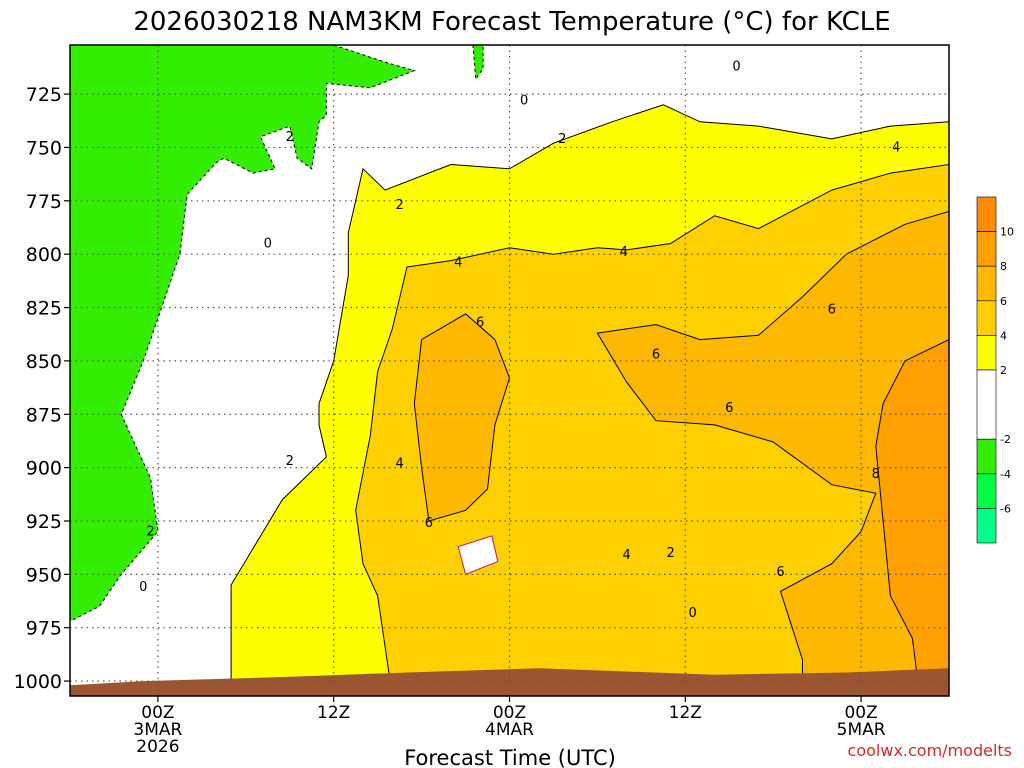  Describe the element at coordinates (478, 63) in the screenshot. I see `green-cold-patch` at that location.